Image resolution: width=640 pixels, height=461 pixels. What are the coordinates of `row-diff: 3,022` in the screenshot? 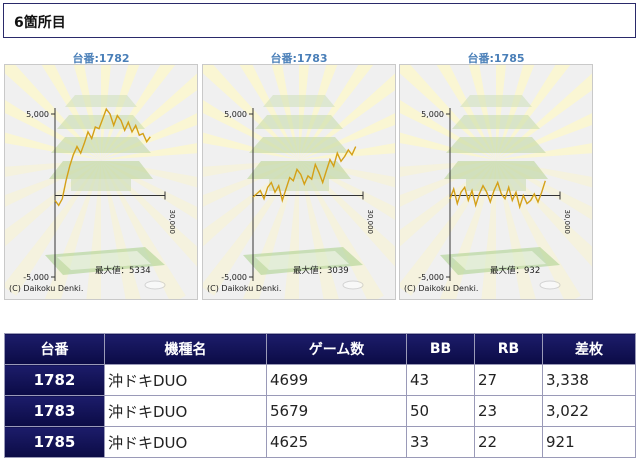 It's located at (589, 411).